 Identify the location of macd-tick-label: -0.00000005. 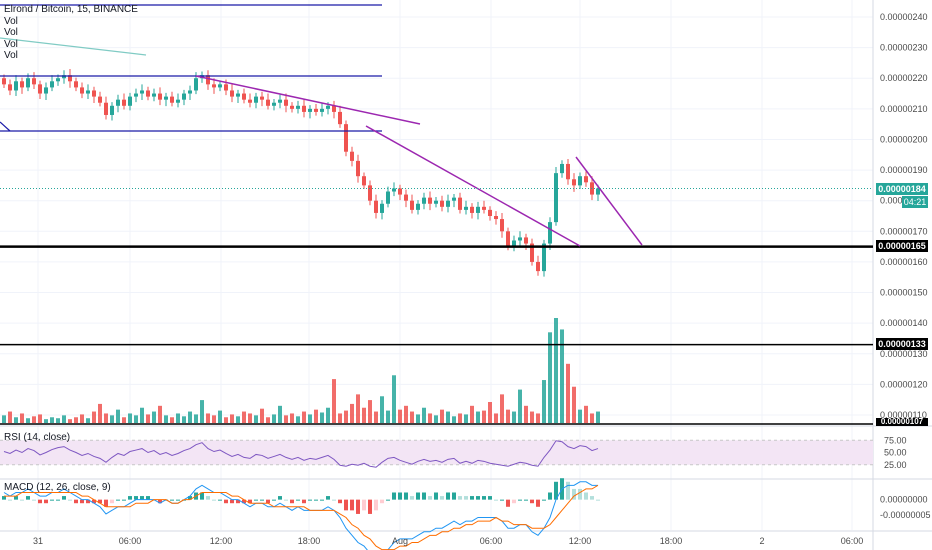
(905, 515).